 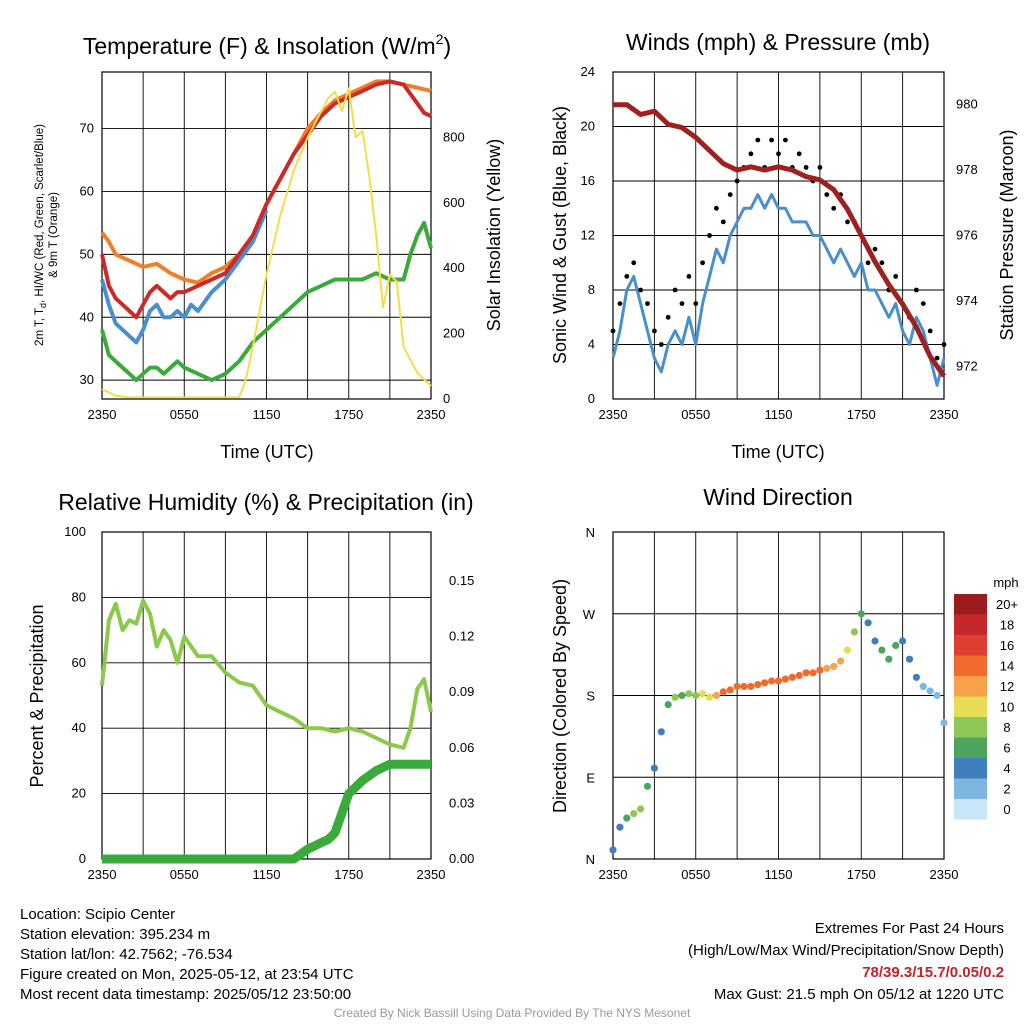 I want to click on station-location: Location: Scipio Center, so click(x=98, y=914).